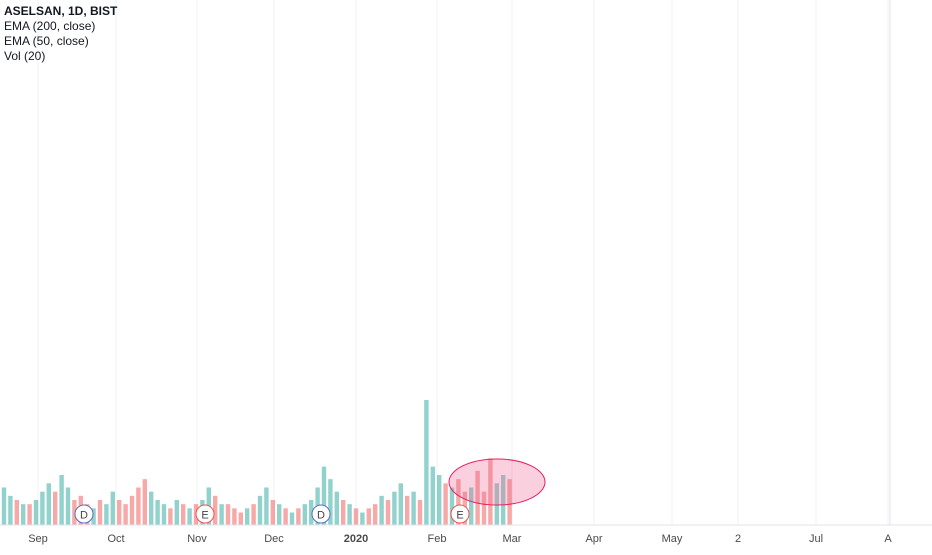 Image resolution: width=932 pixels, height=555 pixels. I want to click on x-tick-label: Apr, so click(593, 539).